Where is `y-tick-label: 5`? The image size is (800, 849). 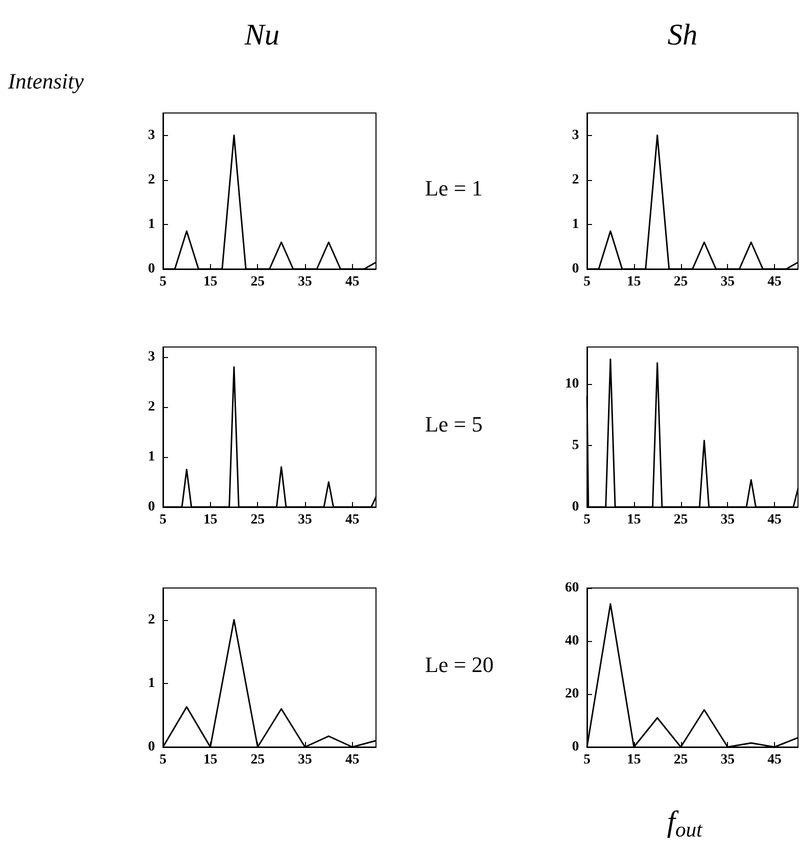 y-tick-label: 5 is located at coordinates (575, 445).